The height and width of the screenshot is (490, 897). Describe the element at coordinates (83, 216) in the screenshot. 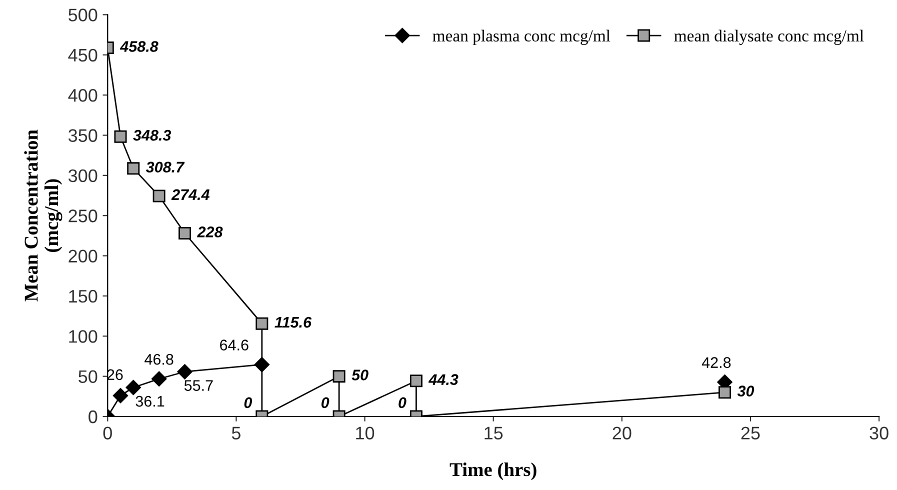

I see `y-tick-label: 250` at that location.